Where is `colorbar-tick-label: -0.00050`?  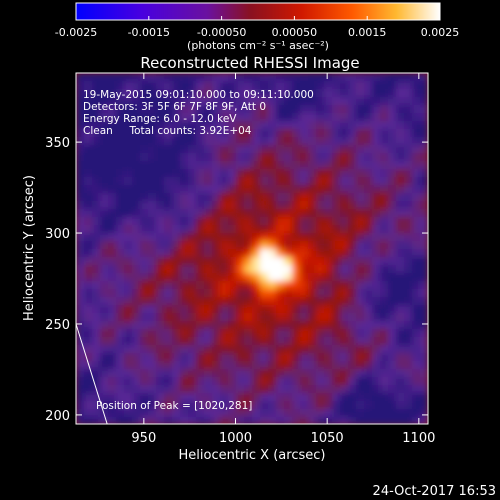 colorbar-tick-label: -0.00050 is located at coordinates (221, 32).